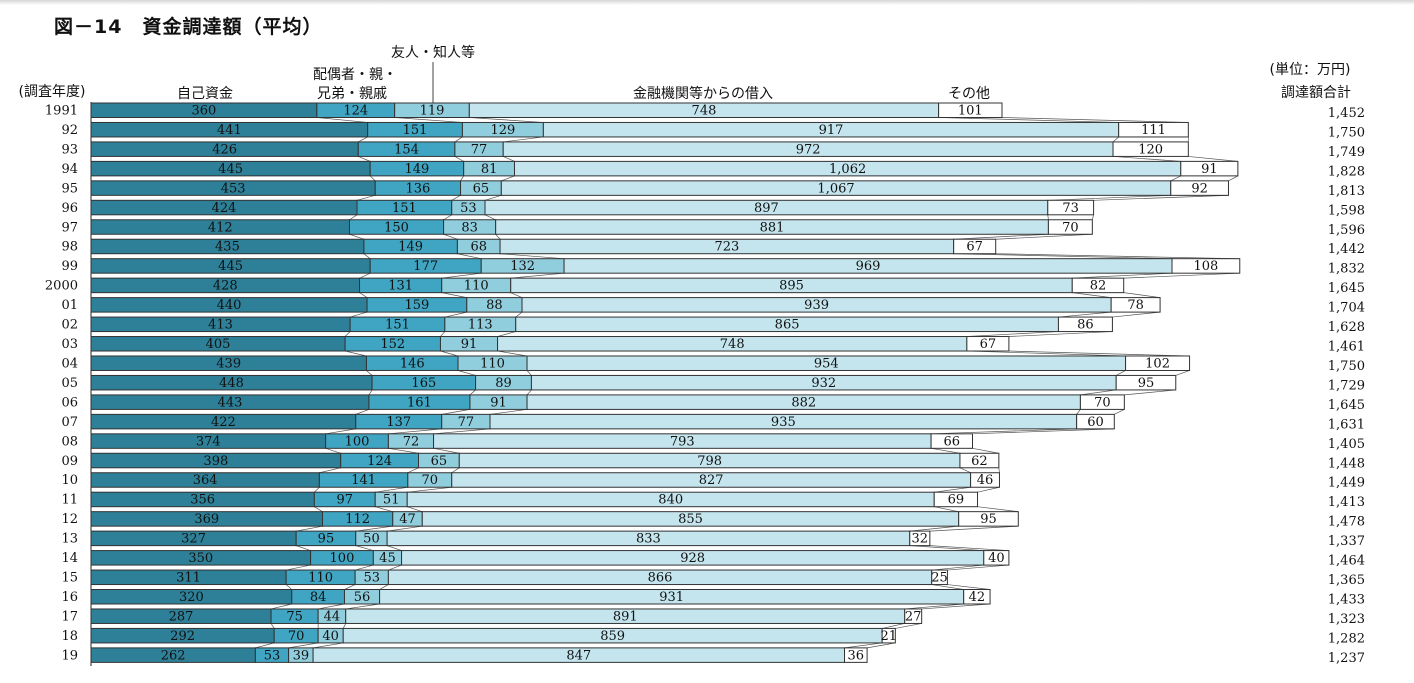  I want to click on total-value-label: 1,828, so click(1346, 171).